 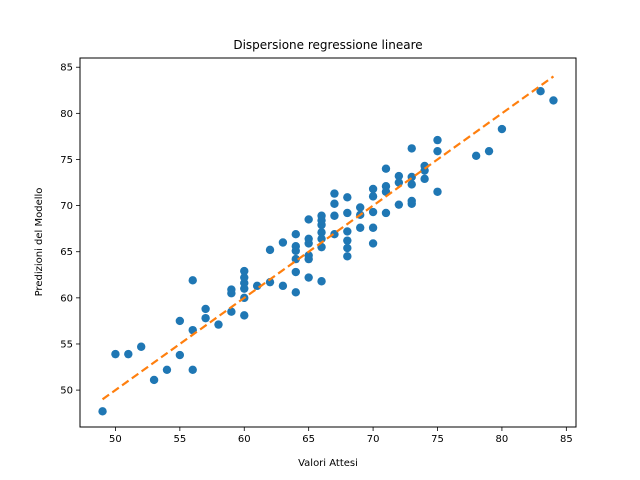 What do you see at coordinates (70, 230) in the screenshot?
I see `y-axis: 50 55 60 65 70 75 80 85` at bounding box center [70, 230].